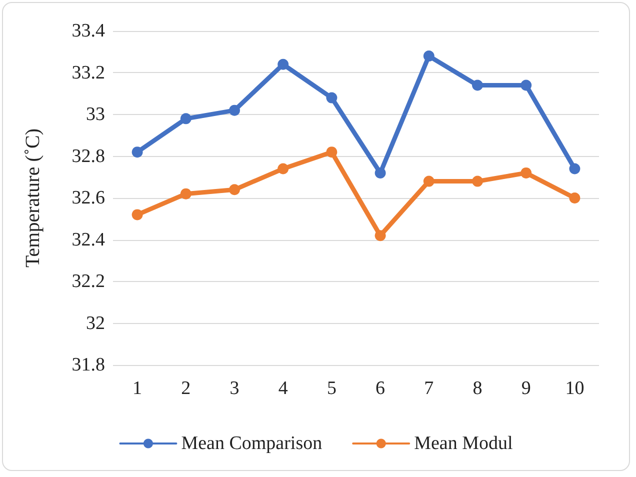 The width and height of the screenshot is (636, 477). What do you see at coordinates (463, 443) in the screenshot?
I see `legend-label: Mean Modul` at bounding box center [463, 443].